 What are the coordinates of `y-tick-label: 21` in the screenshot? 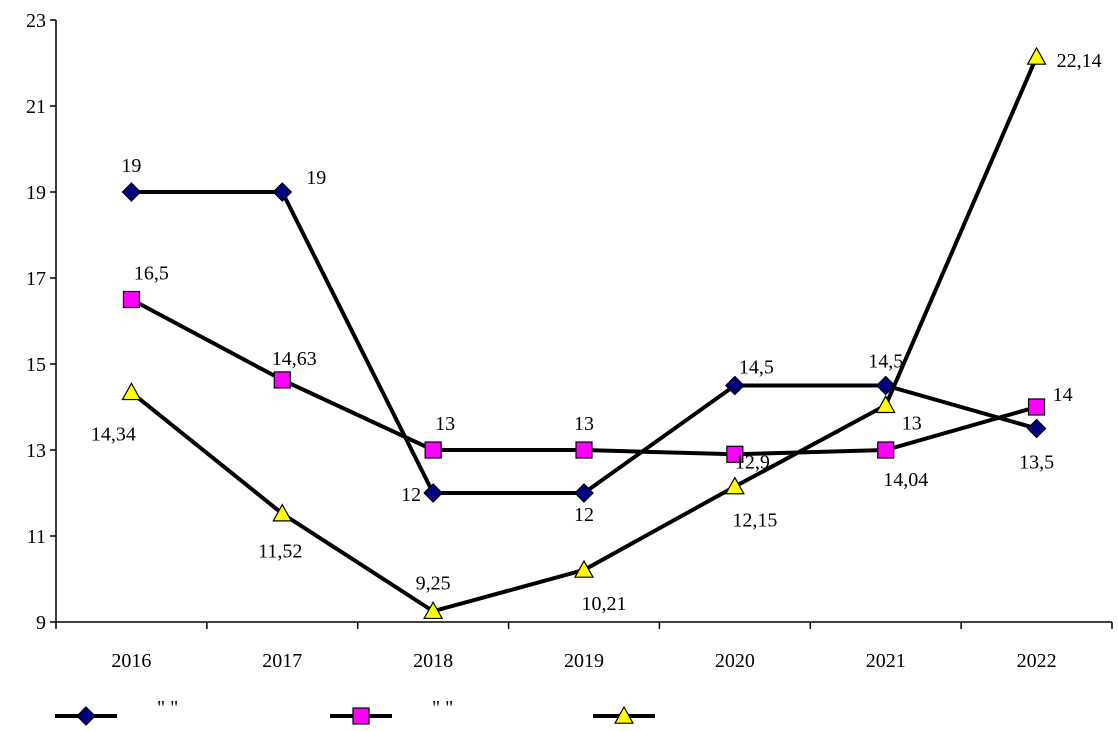 It's located at (36, 107).